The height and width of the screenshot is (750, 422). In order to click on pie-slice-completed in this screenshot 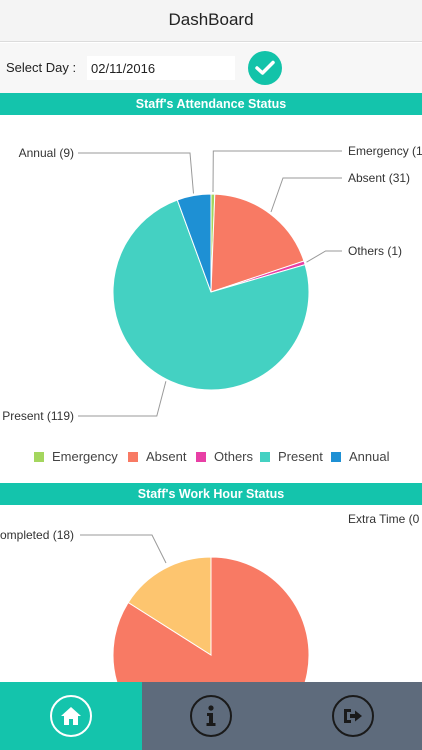, I will do `click(169, 606)`.